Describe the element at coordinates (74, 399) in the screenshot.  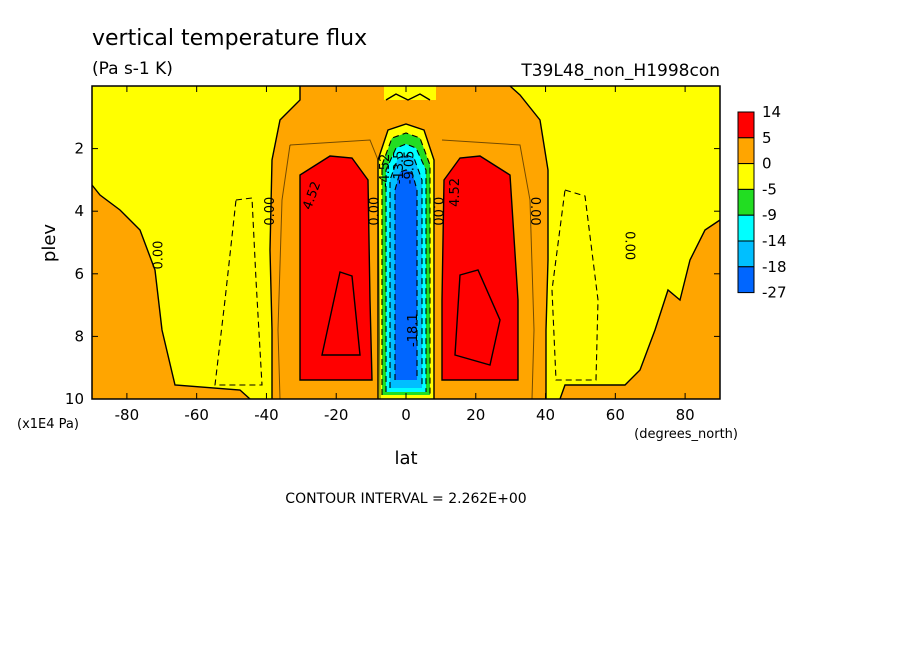
I see `y-tick-label: 10` at that location.